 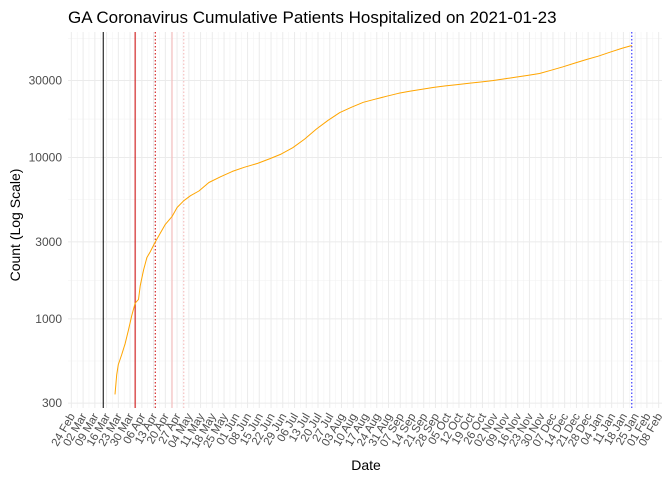 I want to click on y-axis-ticks: 300 1000 3000 10000 30000, so click(x=46, y=242).